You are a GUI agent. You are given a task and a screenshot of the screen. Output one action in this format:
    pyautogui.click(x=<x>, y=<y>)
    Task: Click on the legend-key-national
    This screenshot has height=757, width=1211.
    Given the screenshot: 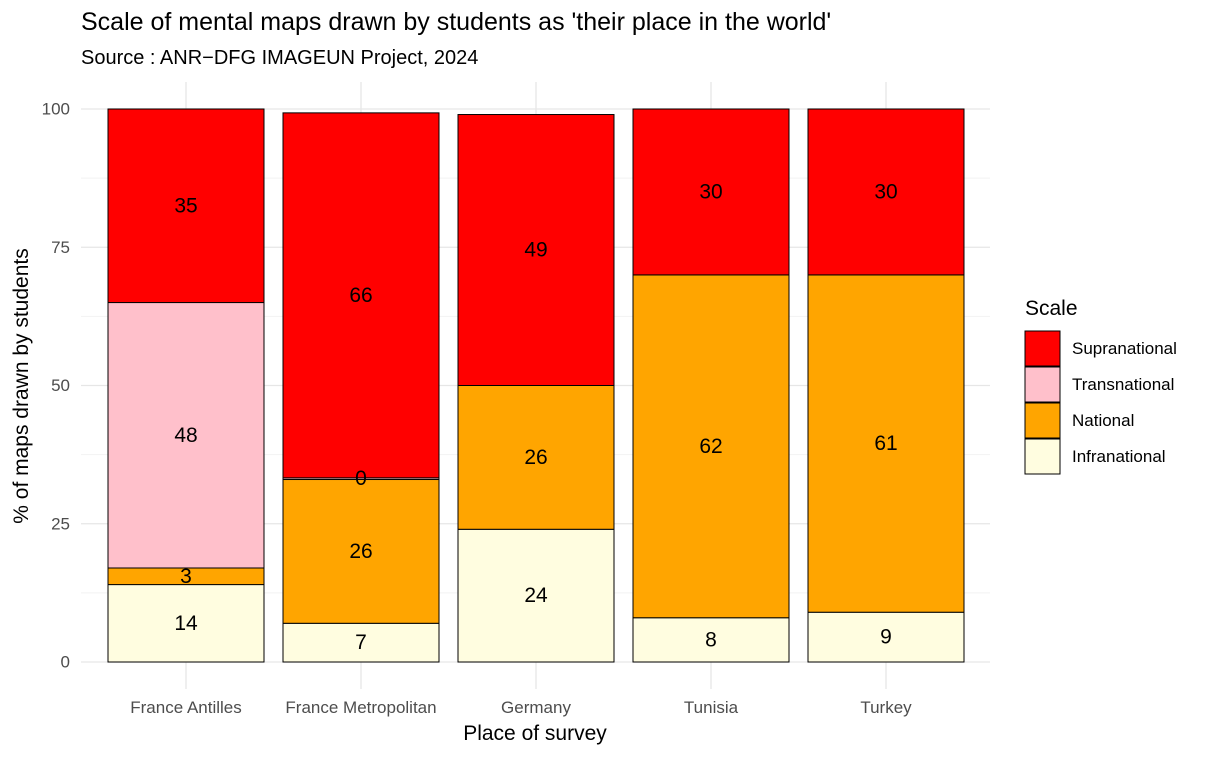 What is the action you would take?
    pyautogui.click(x=1042, y=420)
    